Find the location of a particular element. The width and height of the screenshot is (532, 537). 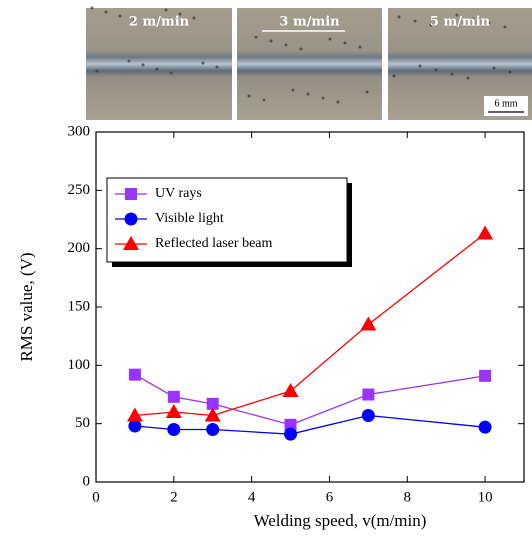

scale-bar-label: 6 mm is located at coordinates (505, 103).